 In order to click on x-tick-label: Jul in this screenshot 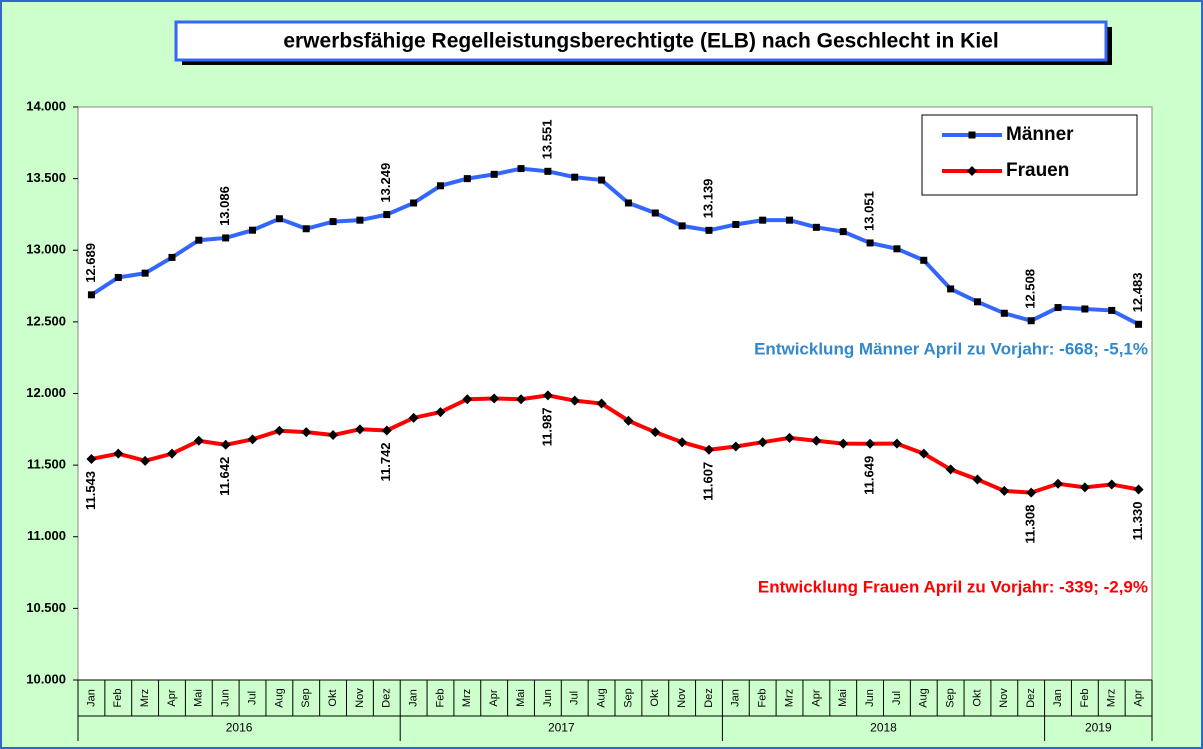, I will do `click(897, 698)`.